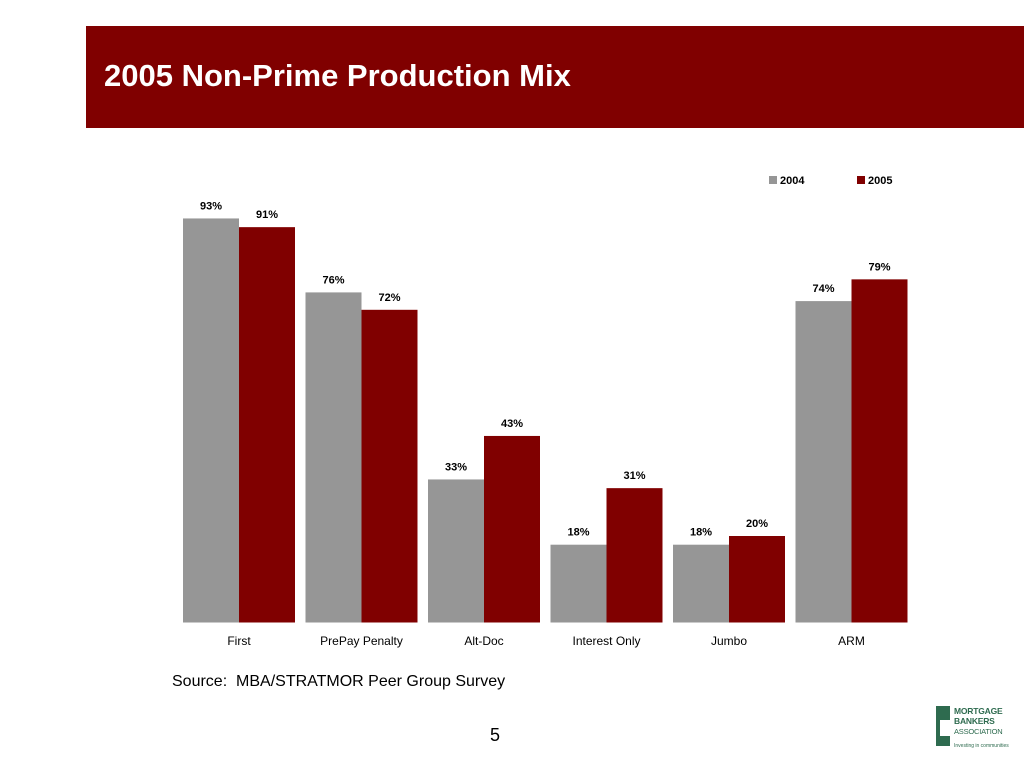  Describe the element at coordinates (634, 476) in the screenshot. I see `data-label-2005-3: 31%` at that location.